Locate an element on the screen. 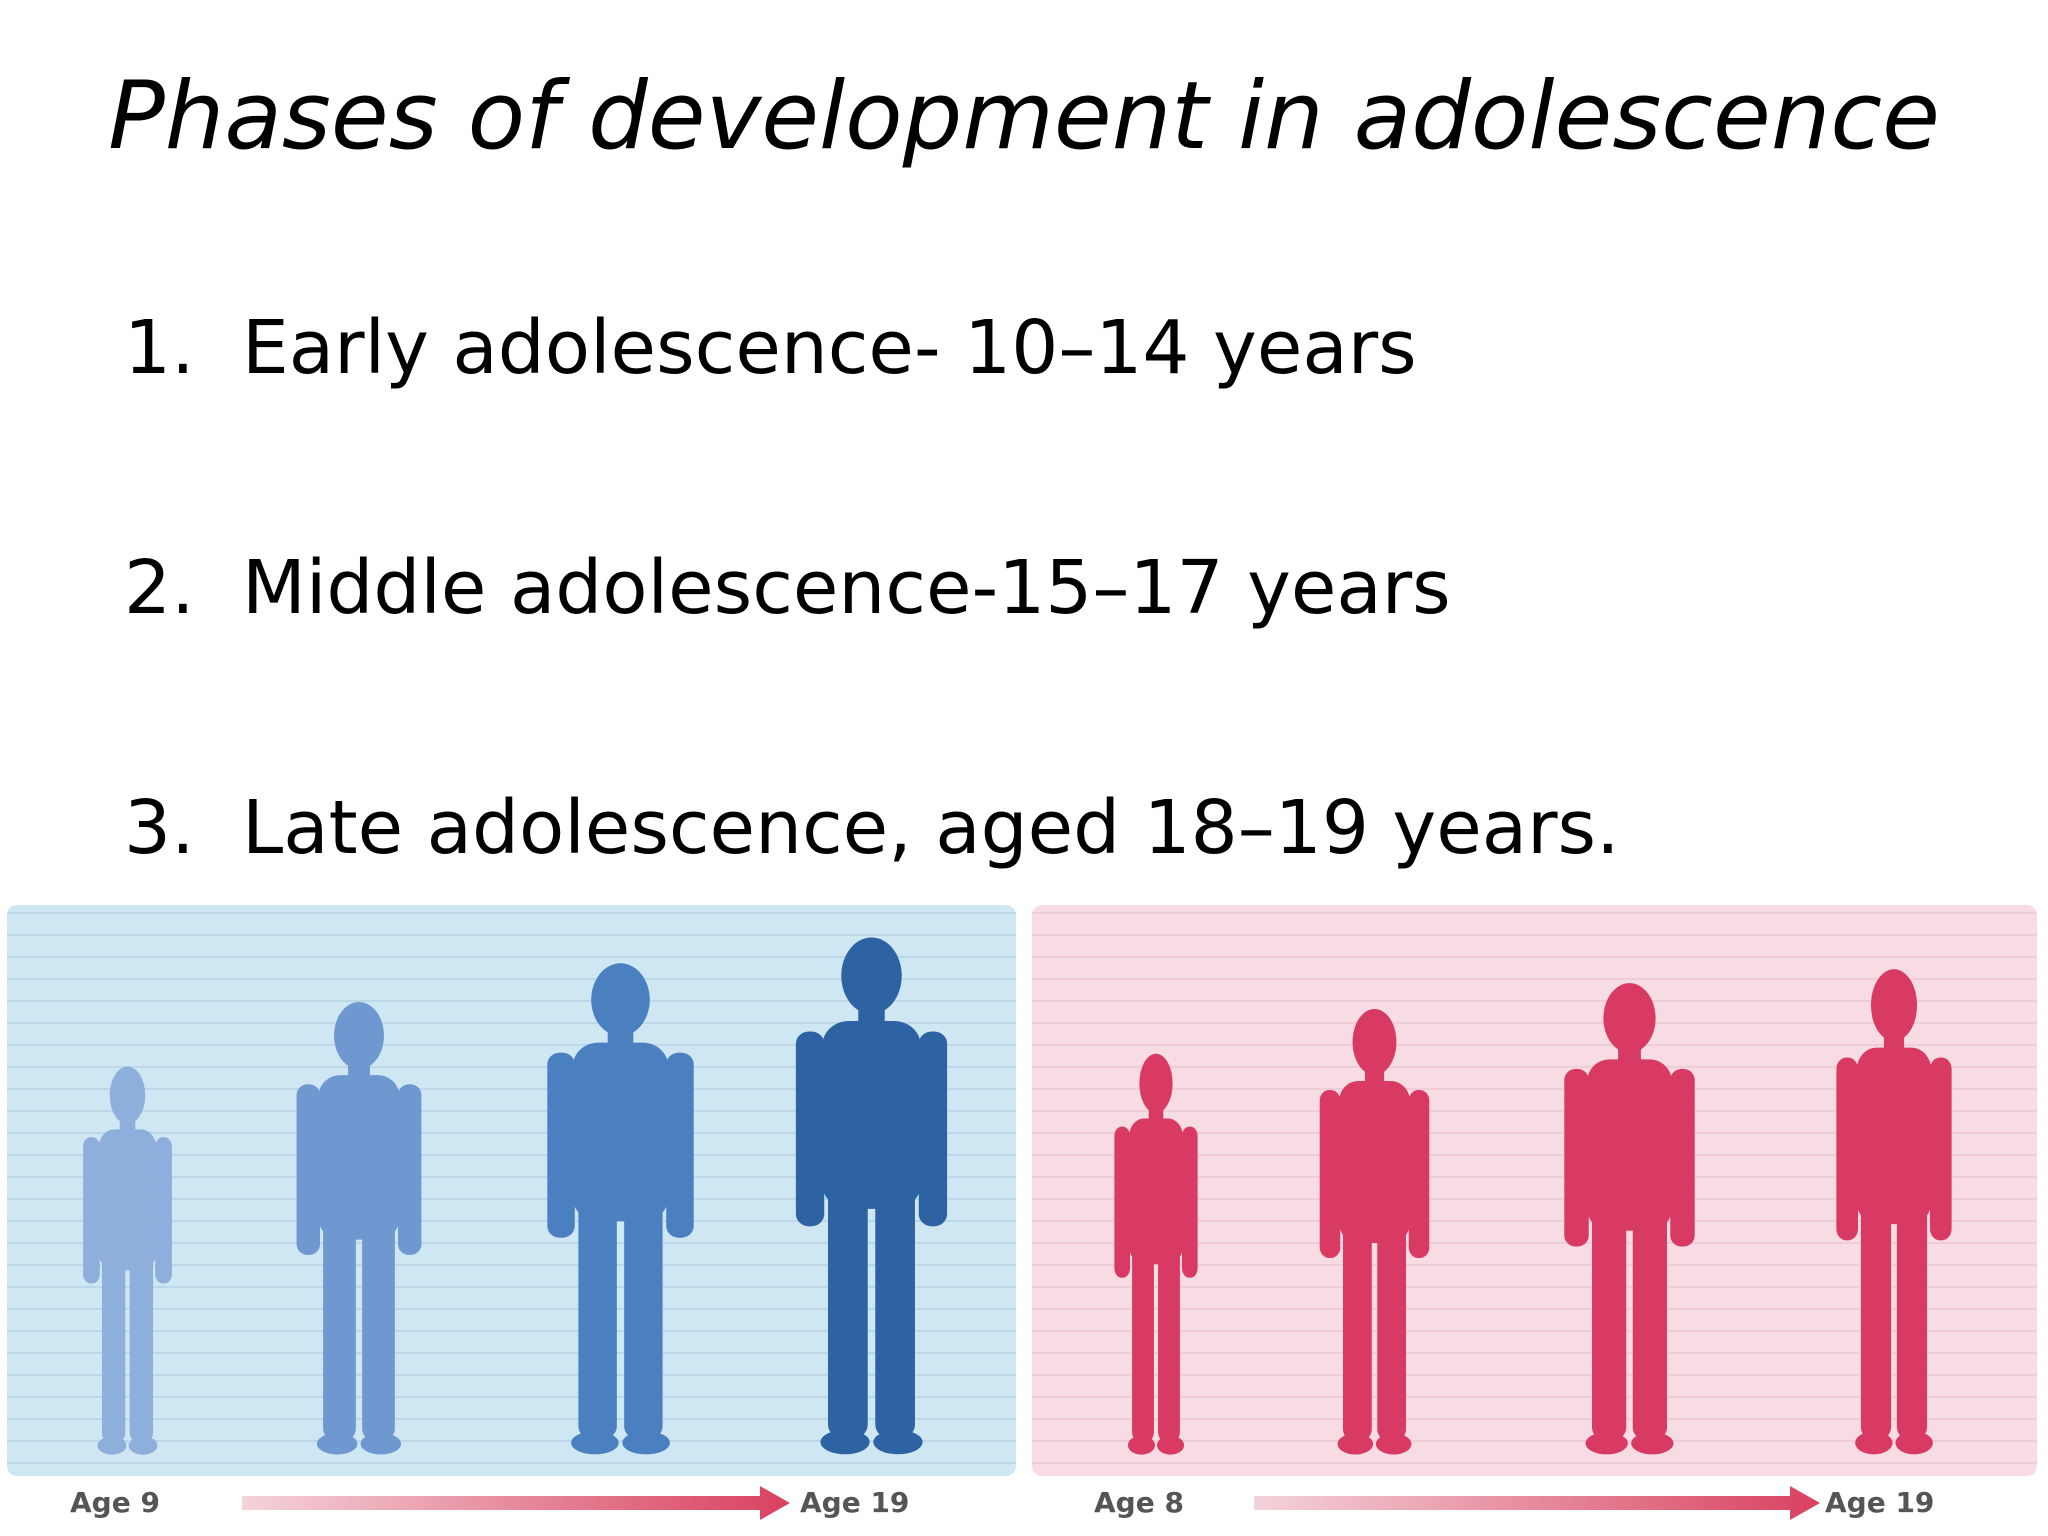  list-item: 2. Middle adolescence-15–17 years is located at coordinates (787, 588).